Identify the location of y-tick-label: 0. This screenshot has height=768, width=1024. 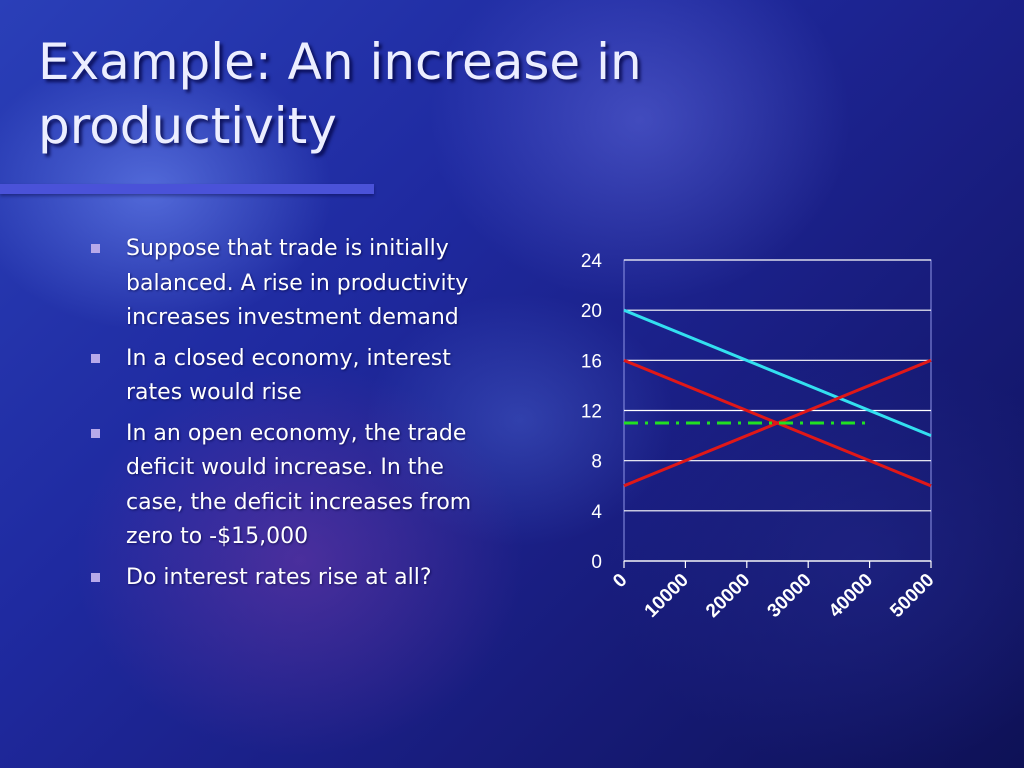
(596, 562).